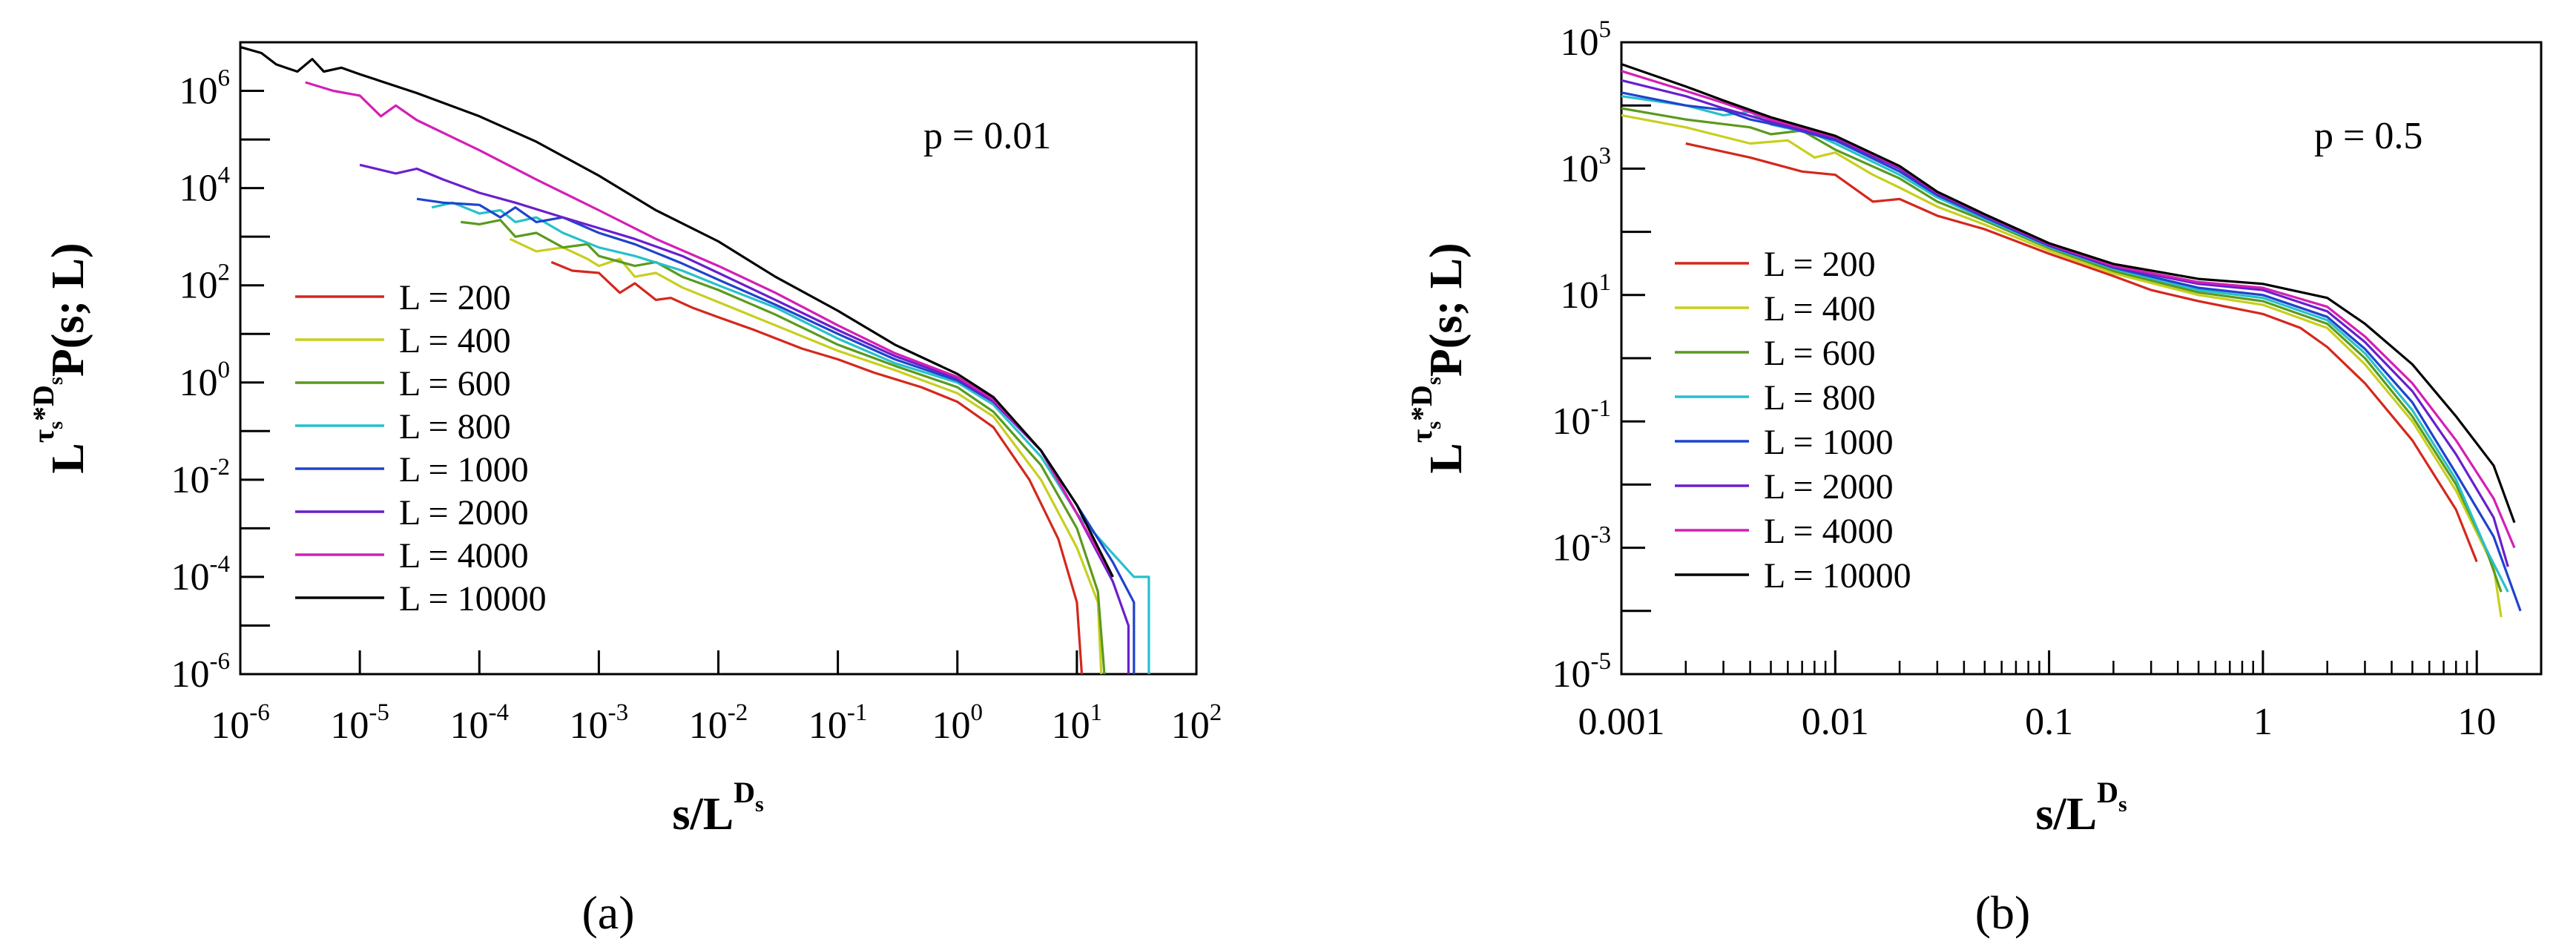 The width and height of the screenshot is (2576, 950). What do you see at coordinates (1077, 723) in the screenshot?
I see `x-tick-label: 10¹` at bounding box center [1077, 723].